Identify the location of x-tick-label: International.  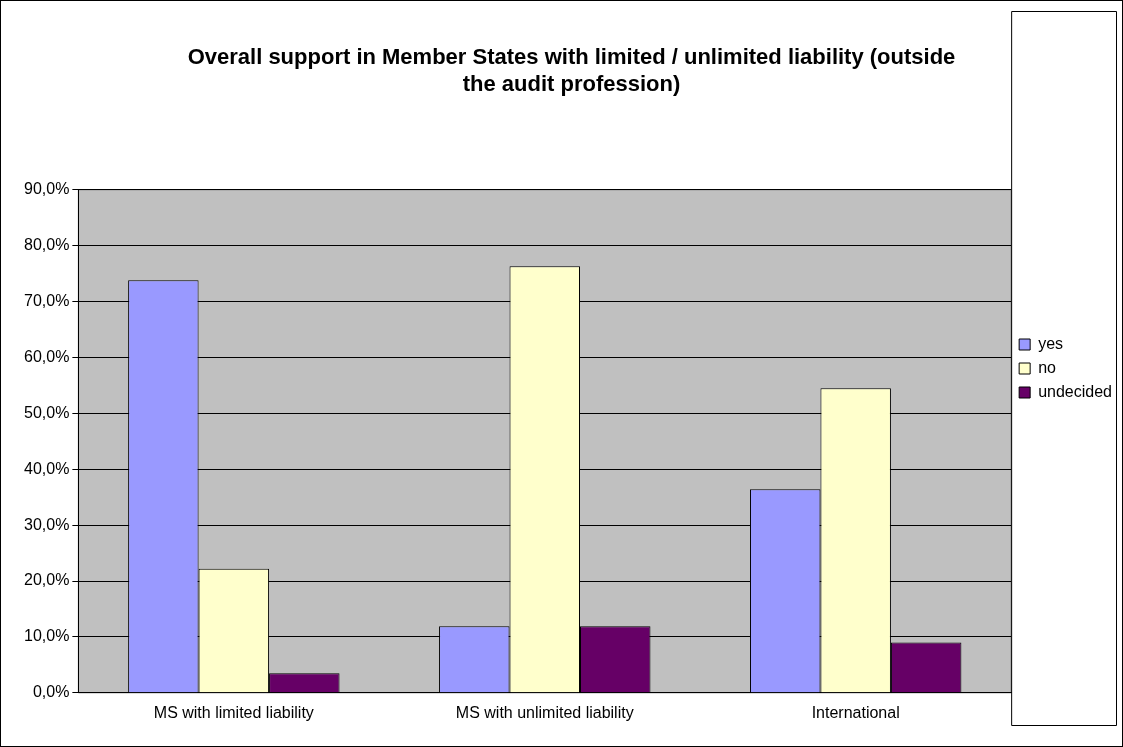
(855, 712).